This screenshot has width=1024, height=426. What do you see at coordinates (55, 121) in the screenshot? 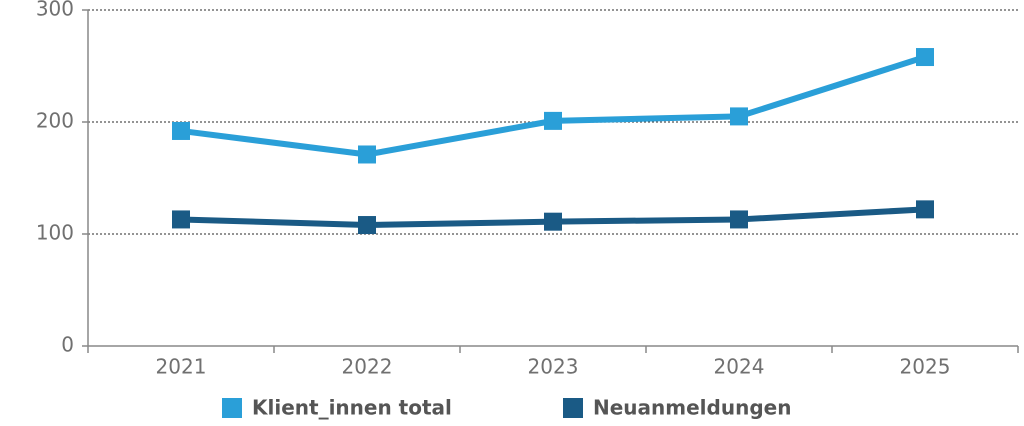
I see `y-tick-label: 200` at bounding box center [55, 121].